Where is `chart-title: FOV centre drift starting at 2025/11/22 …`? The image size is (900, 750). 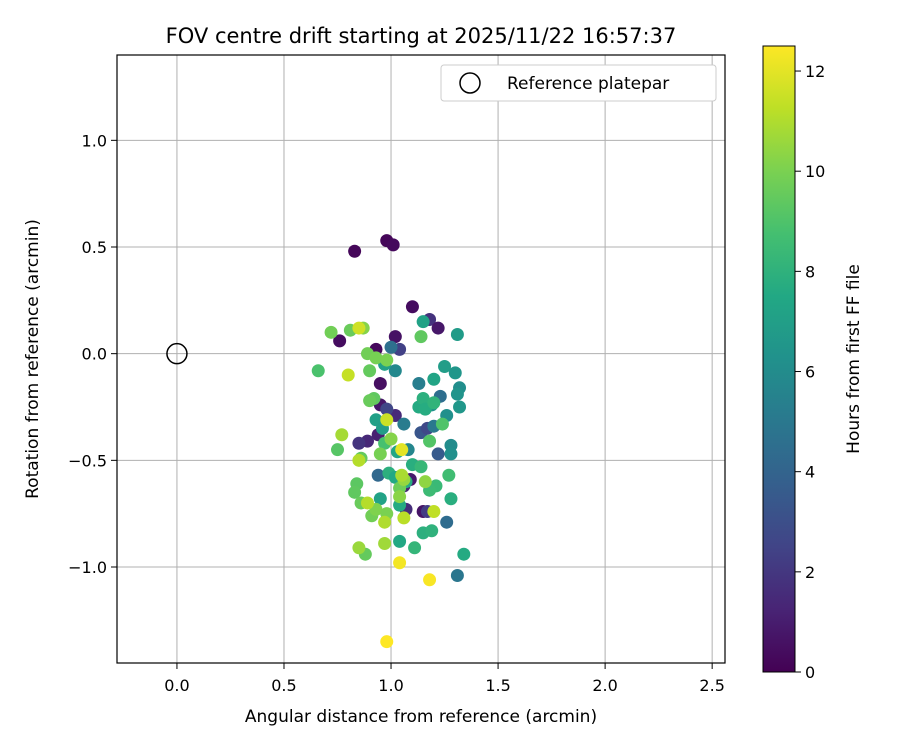
chart-title: FOV centre drift starting at 2025/11/22 … is located at coordinates (421, 36).